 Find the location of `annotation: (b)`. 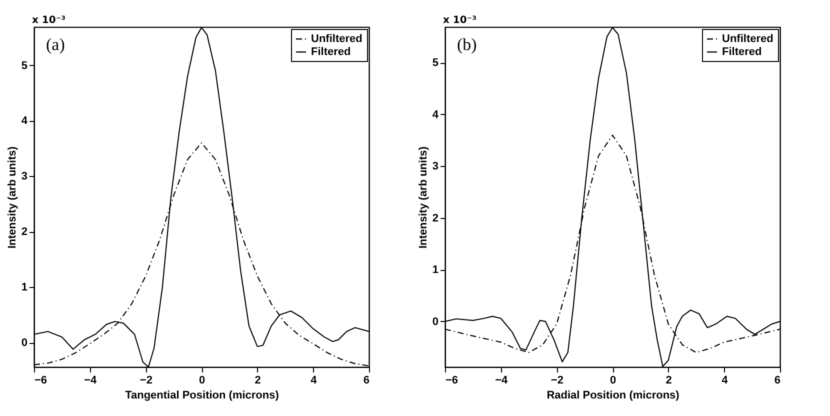

annotation: (b) is located at coordinates (467, 44).